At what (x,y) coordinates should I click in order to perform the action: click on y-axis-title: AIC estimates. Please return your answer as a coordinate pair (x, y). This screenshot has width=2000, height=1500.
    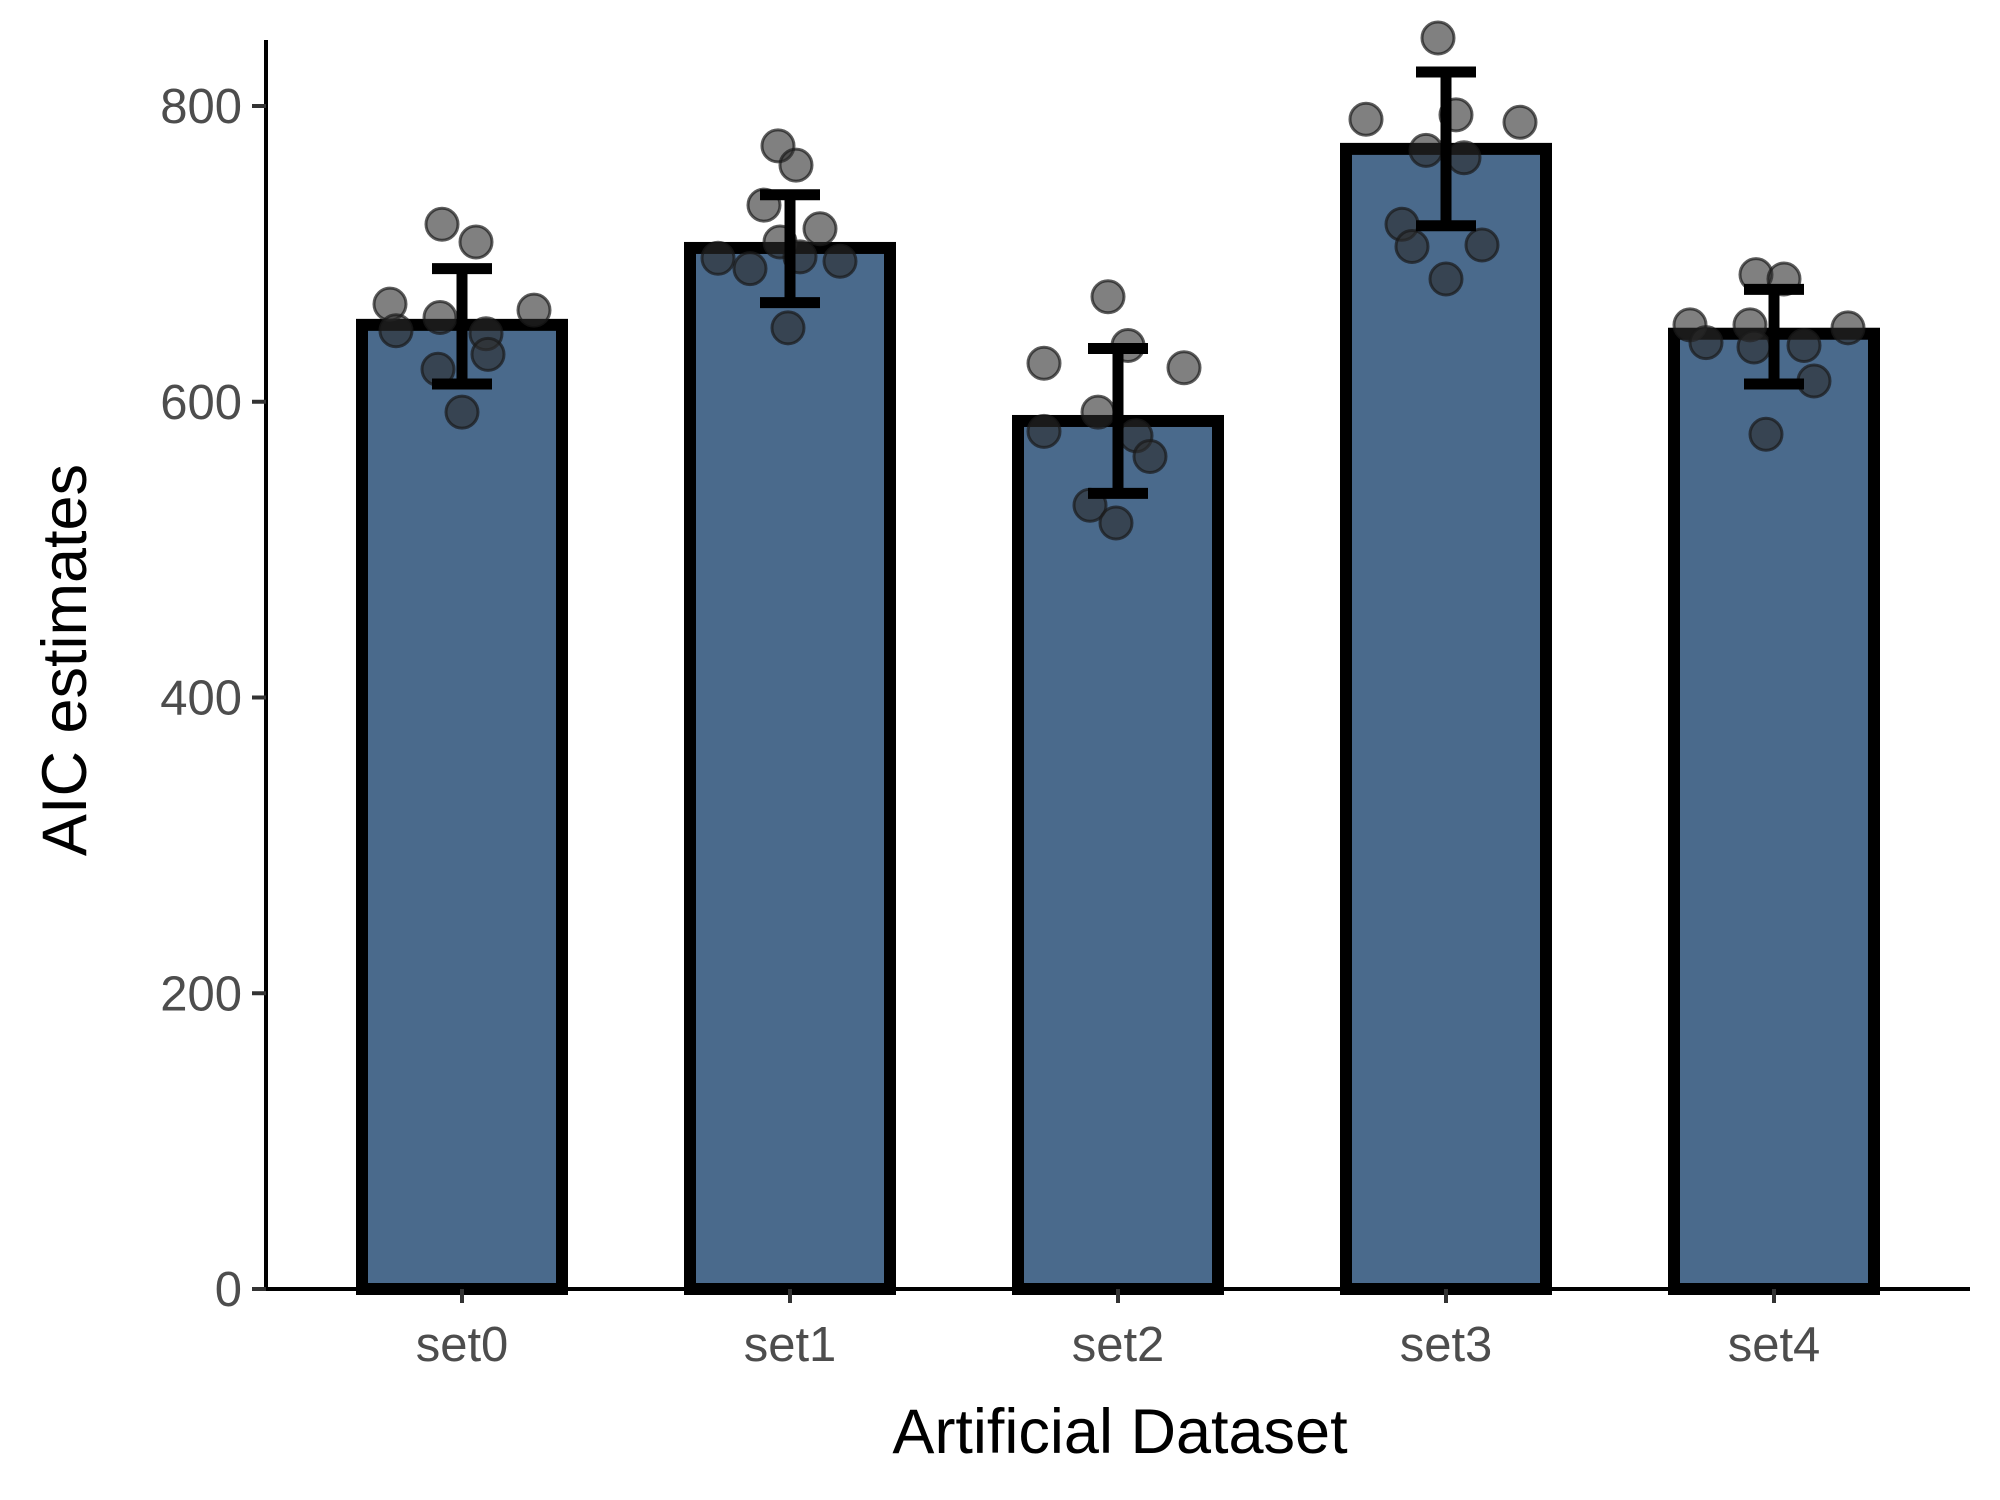
    Looking at the image, I should click on (65, 660).